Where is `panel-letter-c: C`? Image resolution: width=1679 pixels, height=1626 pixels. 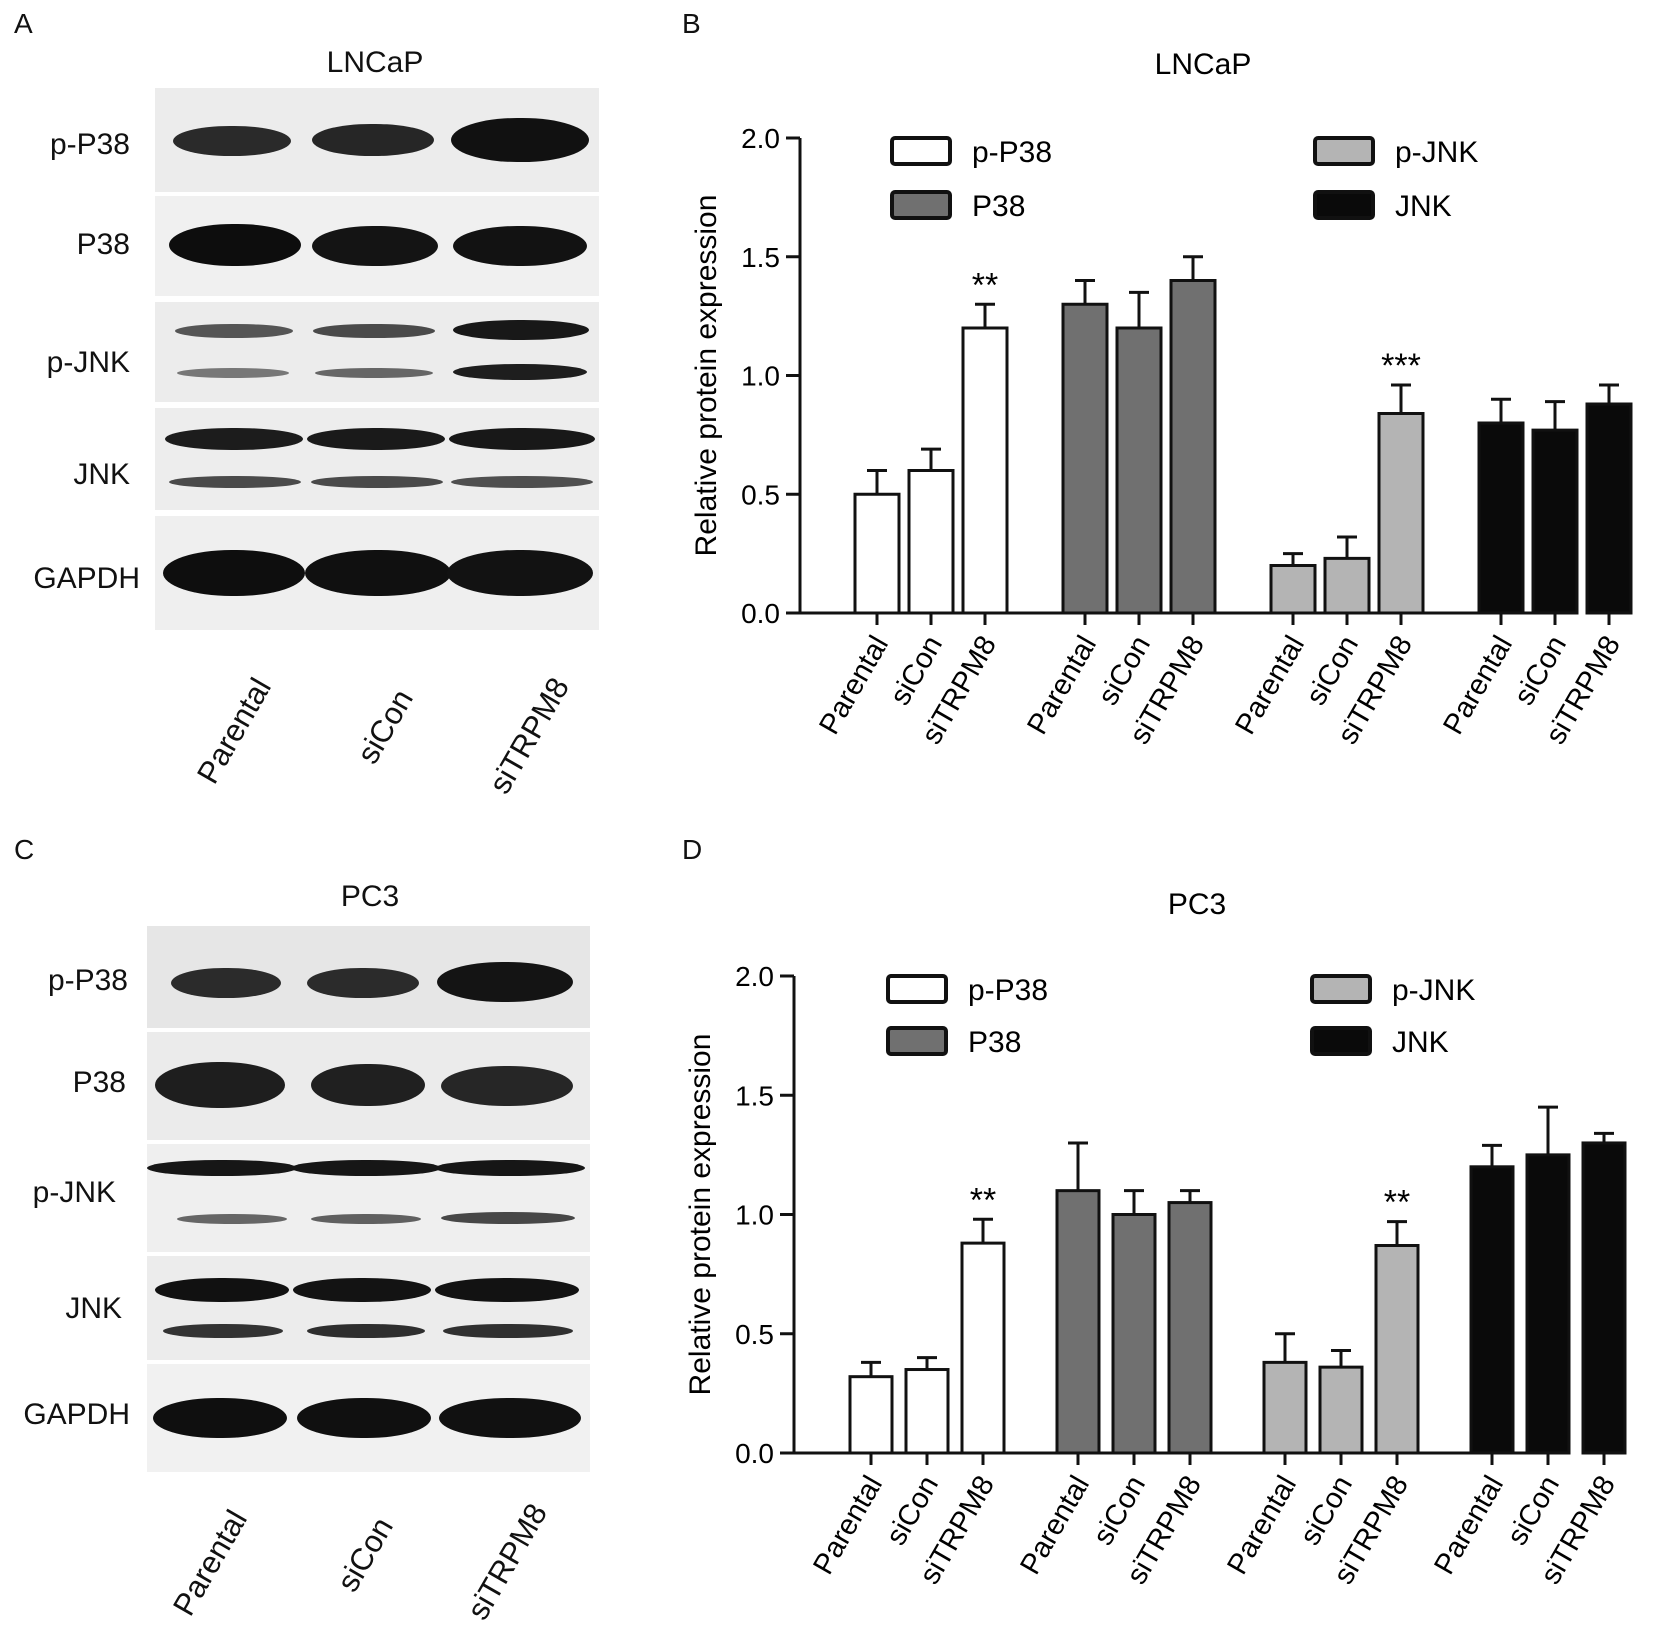
panel-letter-c: C is located at coordinates (24, 849).